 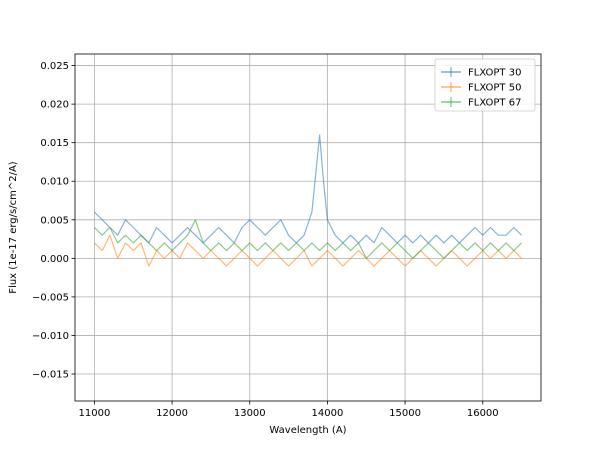 I want to click on x-axis-label: Wavelength (A), so click(x=307, y=430).